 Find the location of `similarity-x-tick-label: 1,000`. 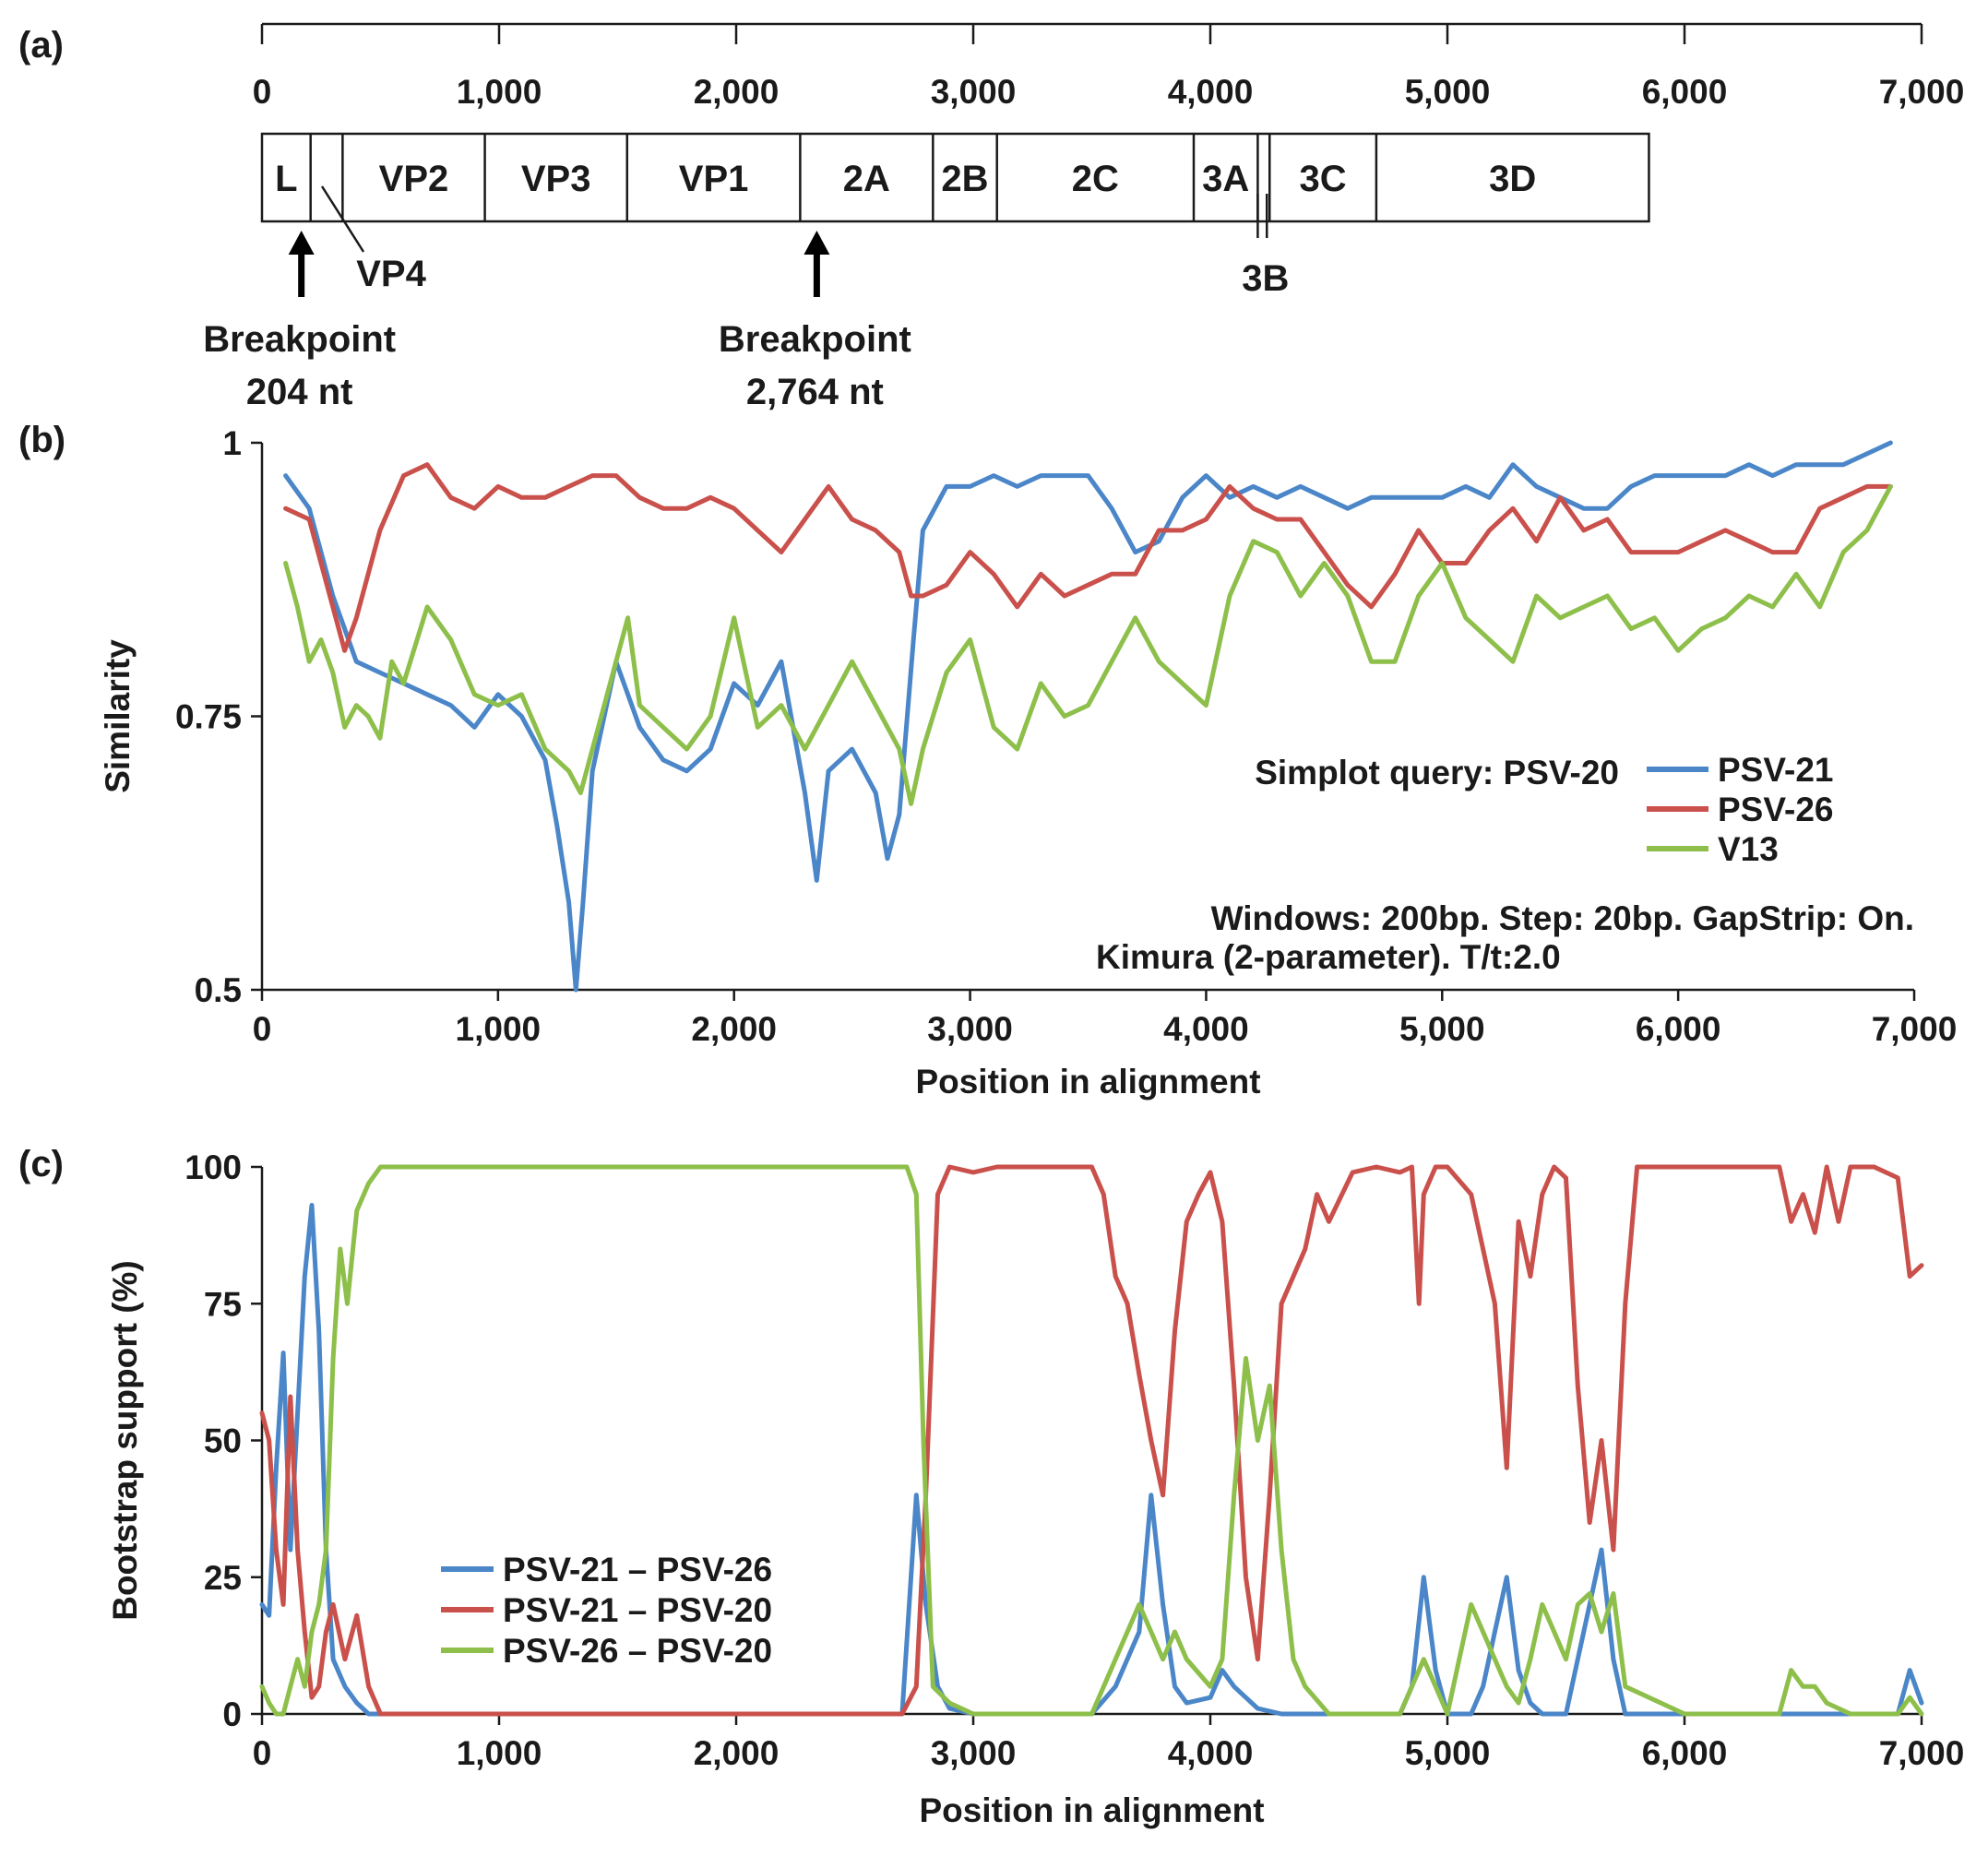

similarity-x-tick-label: 1,000 is located at coordinates (499, 1029).